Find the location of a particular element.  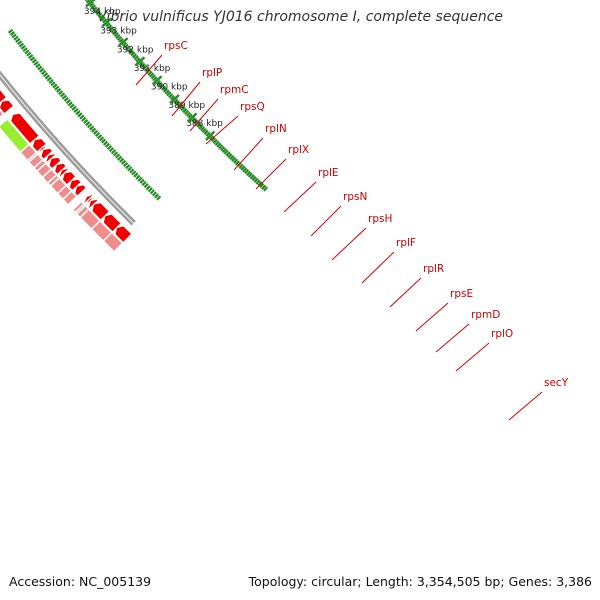

backbone-highlight is located at coordinates (67, 148).